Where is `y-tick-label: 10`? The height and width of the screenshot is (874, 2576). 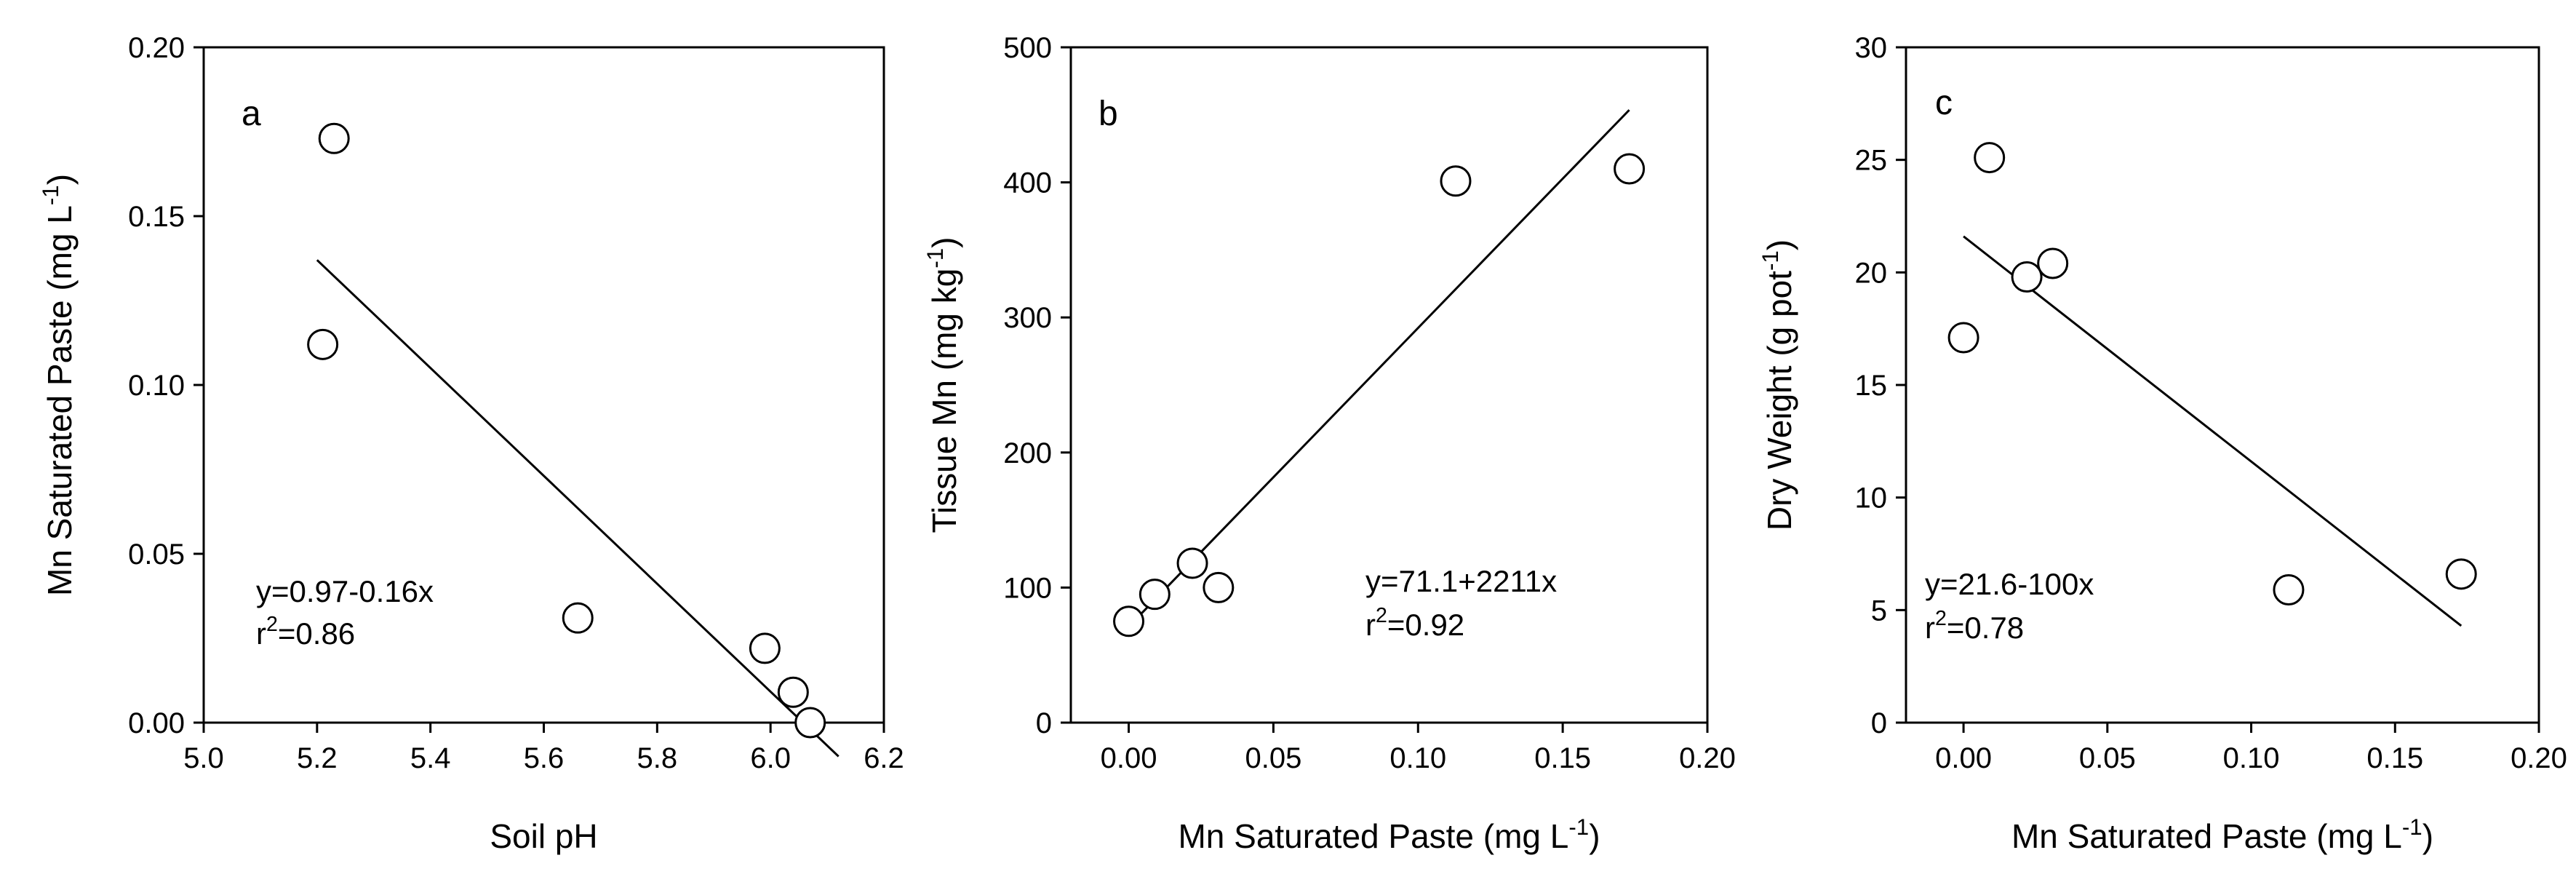
y-tick-label: 10 is located at coordinates (1871, 498).